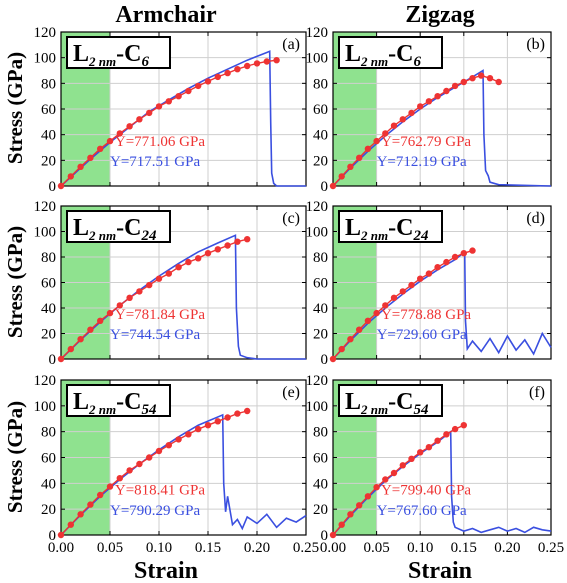 The height and width of the screenshot is (583, 567). Describe the element at coordinates (464, 548) in the screenshot. I see `x-tick-label: 0.15` at that location.